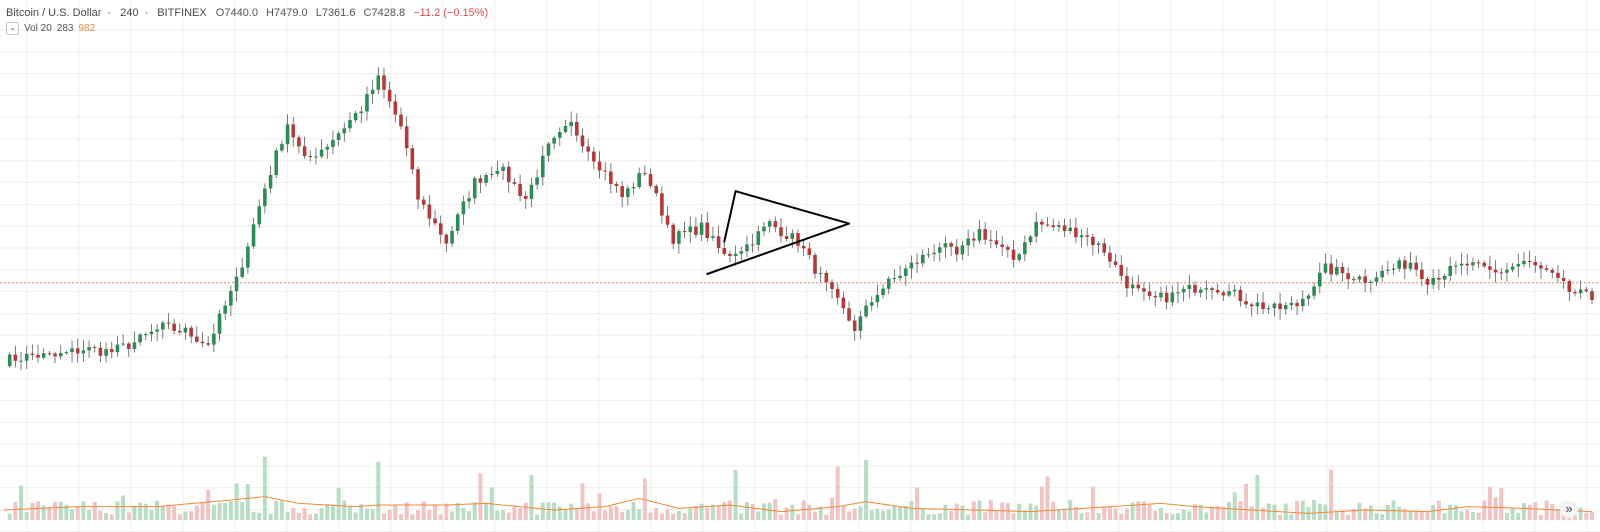 This screenshot has height=532, width=1600. What do you see at coordinates (65, 28) in the screenshot?
I see `volume-value: 283` at bounding box center [65, 28].